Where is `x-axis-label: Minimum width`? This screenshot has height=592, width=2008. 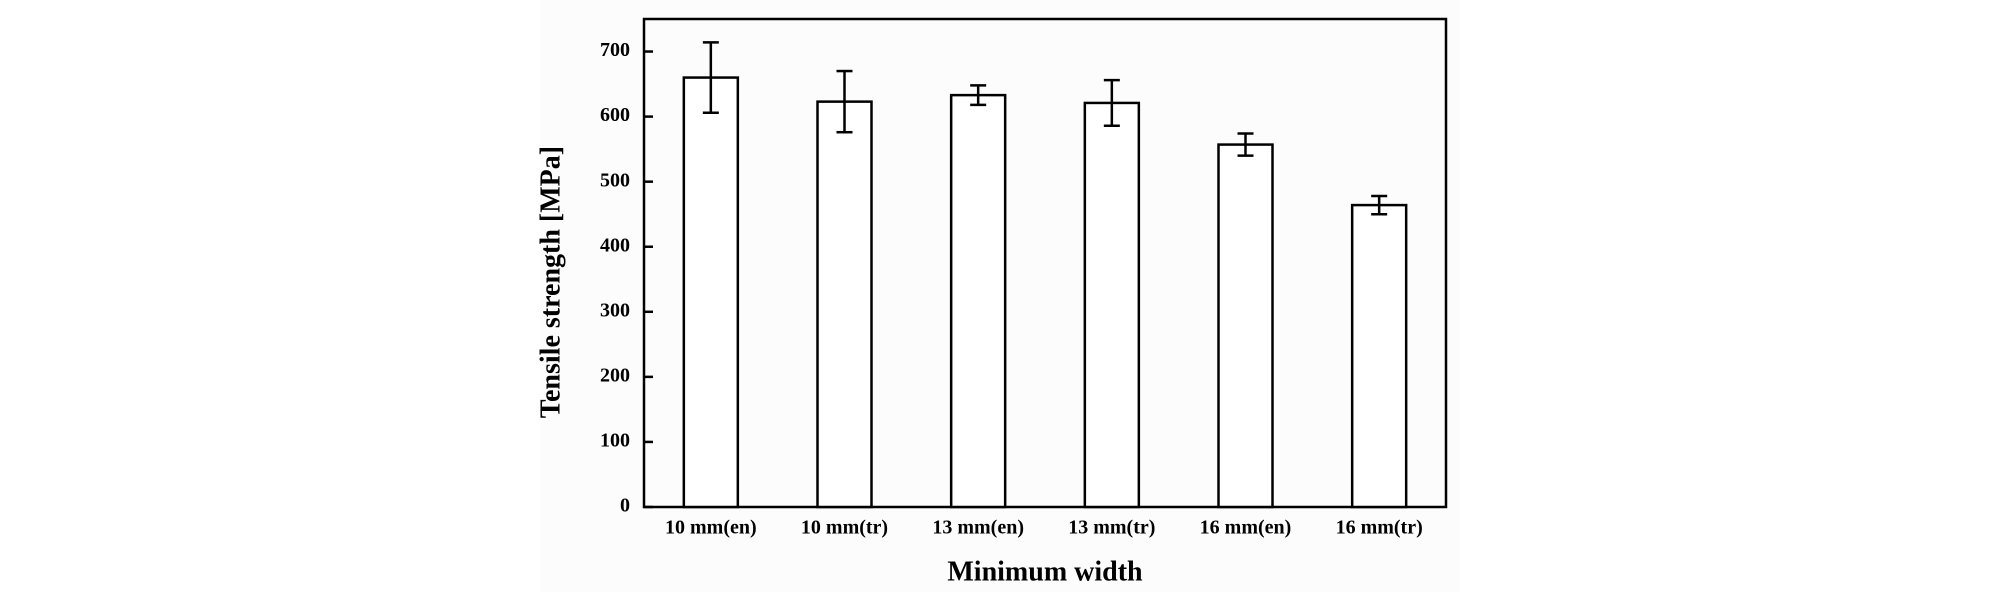
x-axis-label: Minimum width is located at coordinates (1045, 571).